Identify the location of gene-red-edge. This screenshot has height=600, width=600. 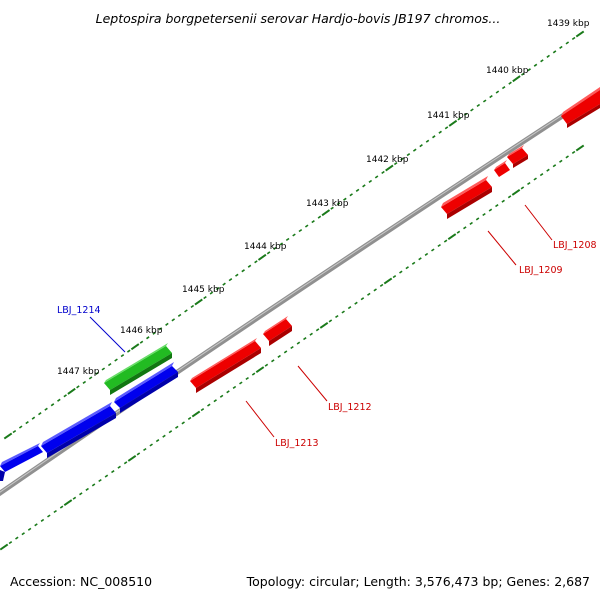
(580, 107).